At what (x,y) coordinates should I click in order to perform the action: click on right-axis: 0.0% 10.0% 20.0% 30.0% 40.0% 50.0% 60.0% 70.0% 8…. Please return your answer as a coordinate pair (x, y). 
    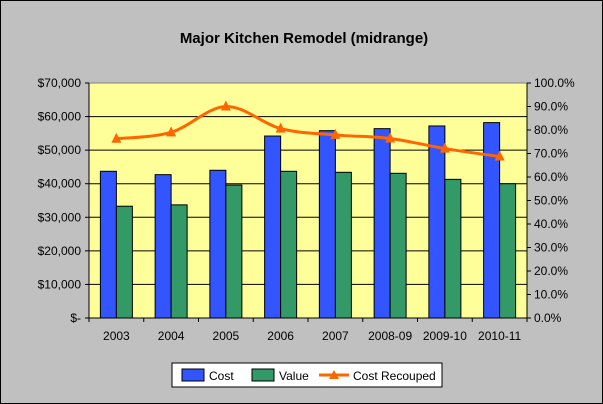
    Looking at the image, I should click on (550, 200).